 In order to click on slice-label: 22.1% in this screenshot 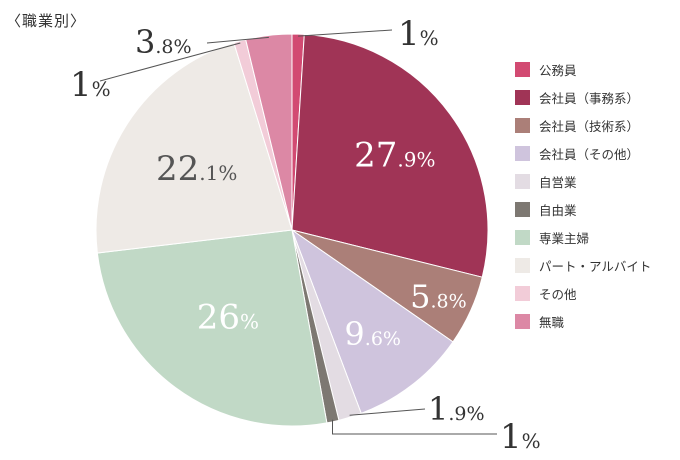, I will do `click(196, 169)`.